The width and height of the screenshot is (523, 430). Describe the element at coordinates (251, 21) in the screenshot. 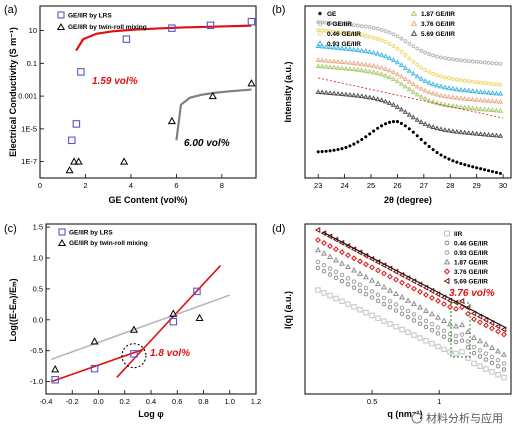

I see `panel-a-point` at that location.